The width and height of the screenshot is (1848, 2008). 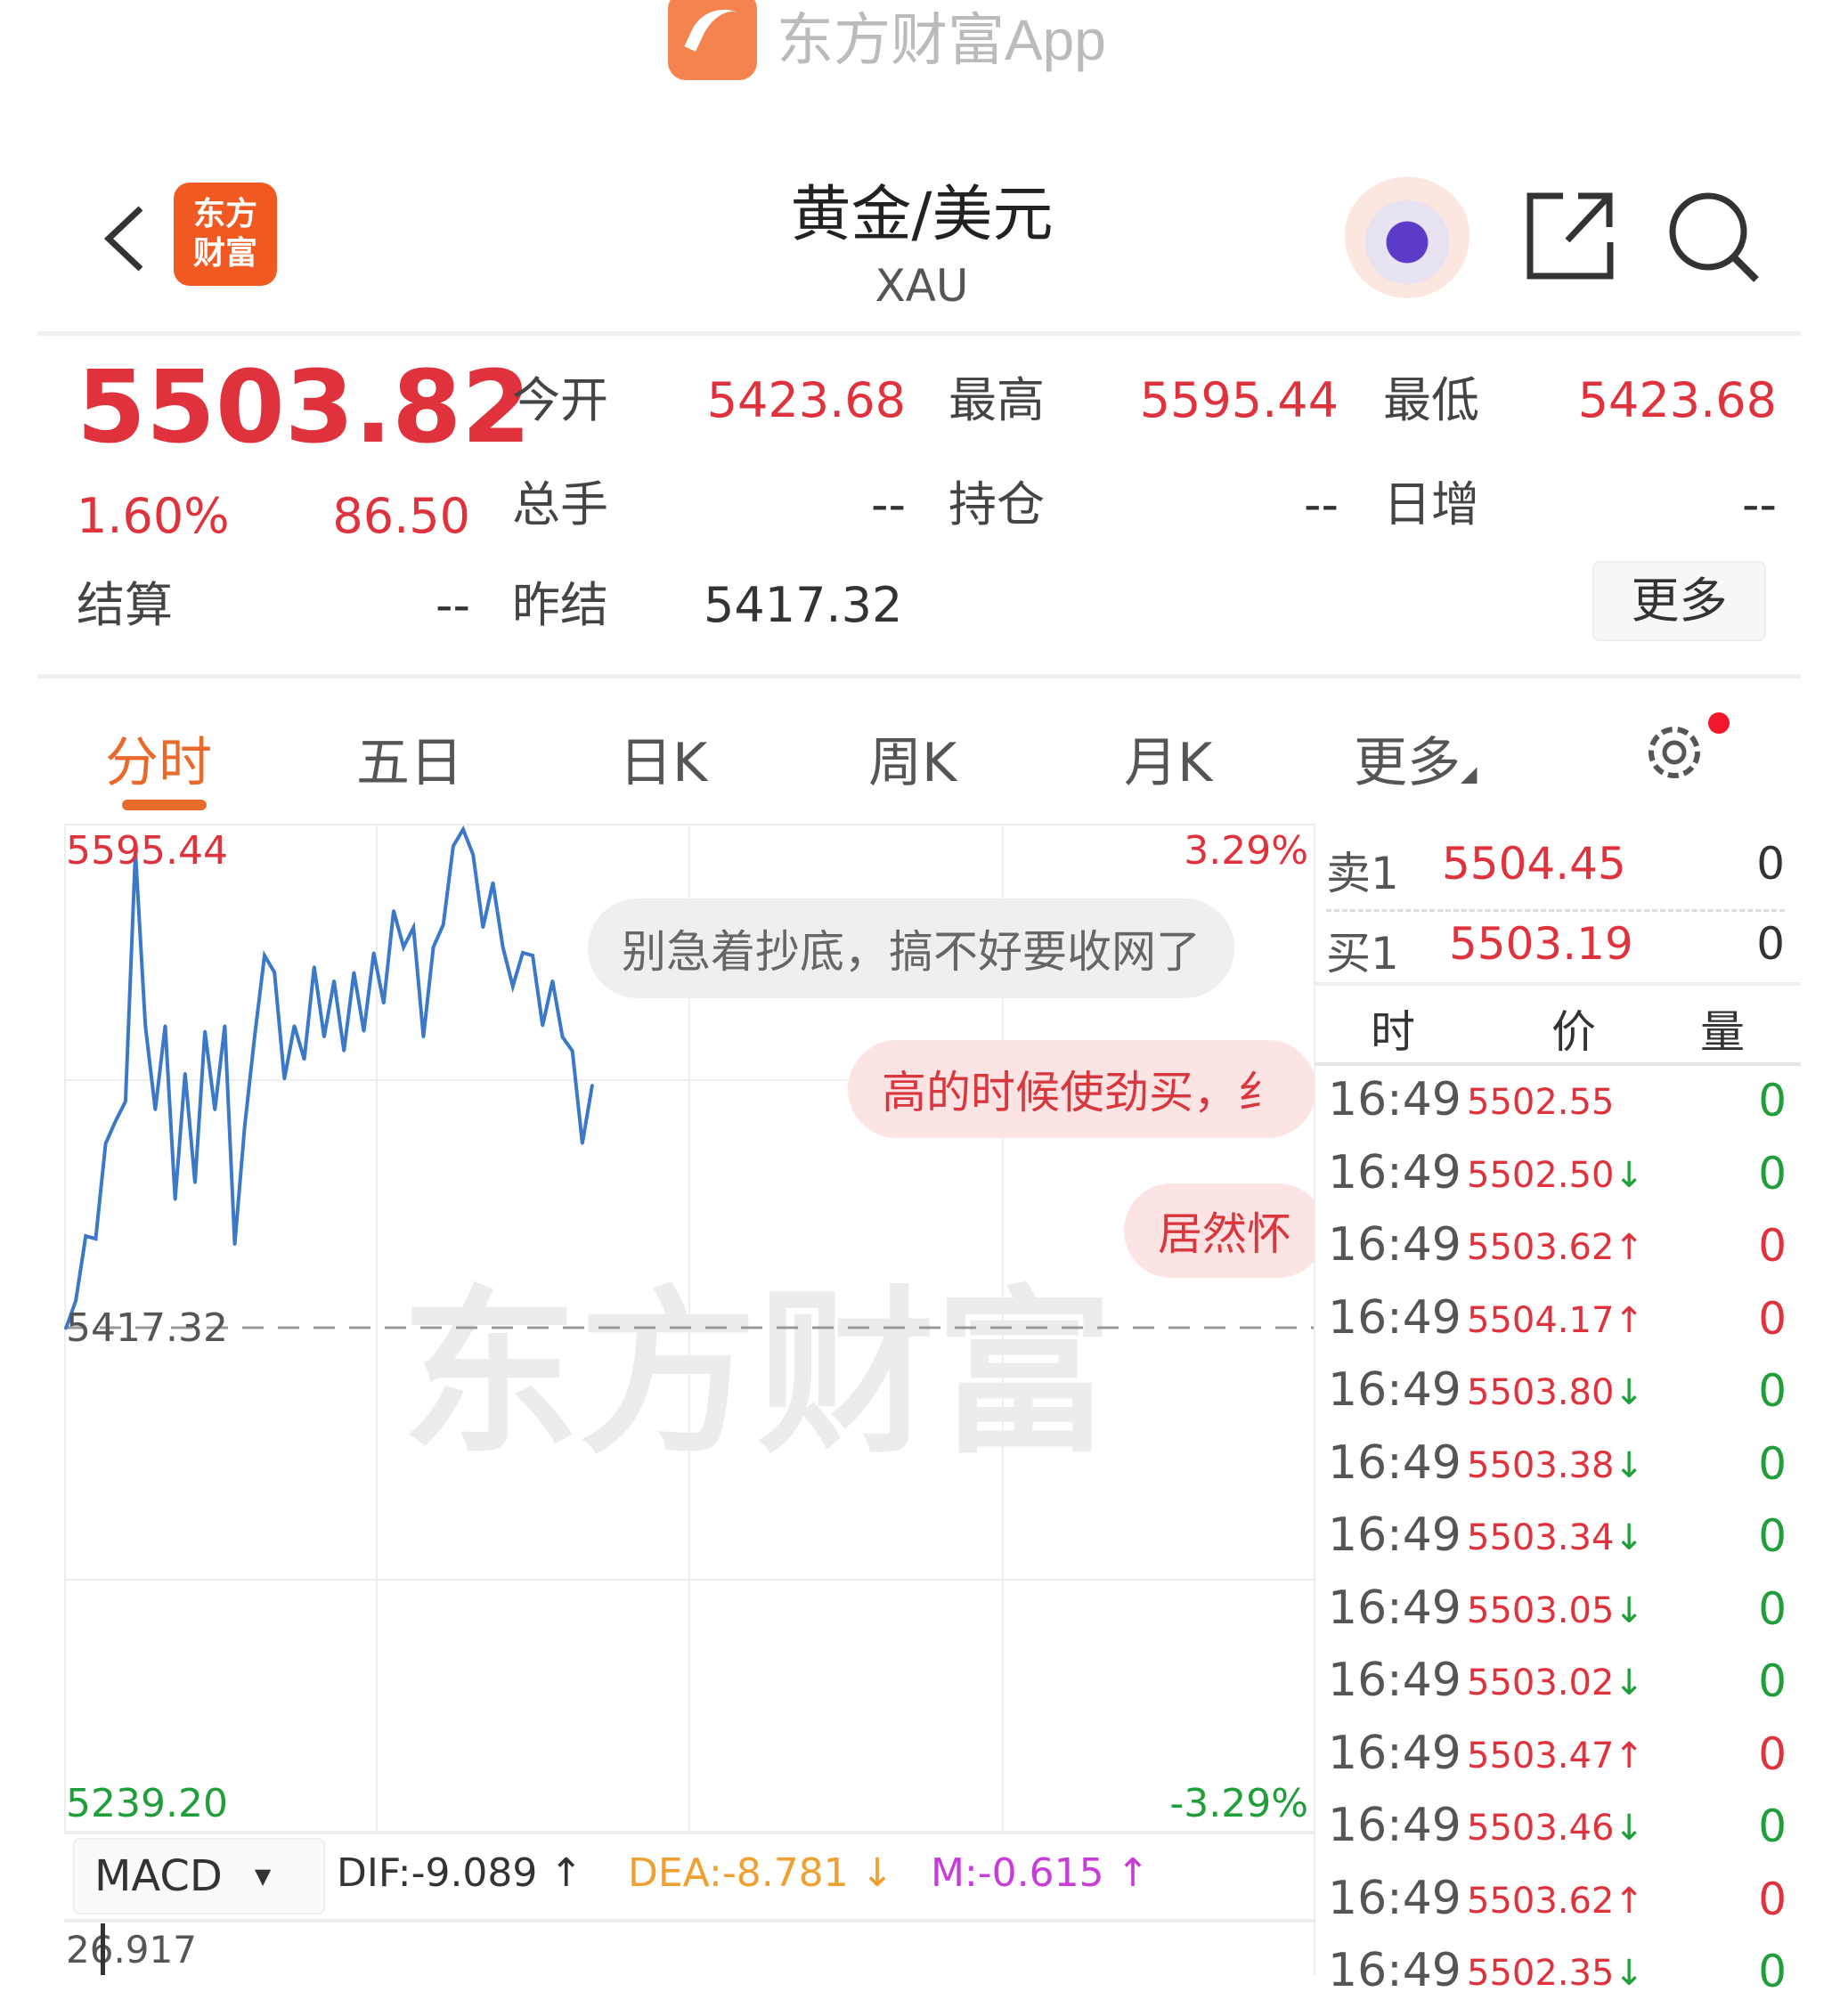 I want to click on tab-more-label: 更多, so click(x=1407, y=763).